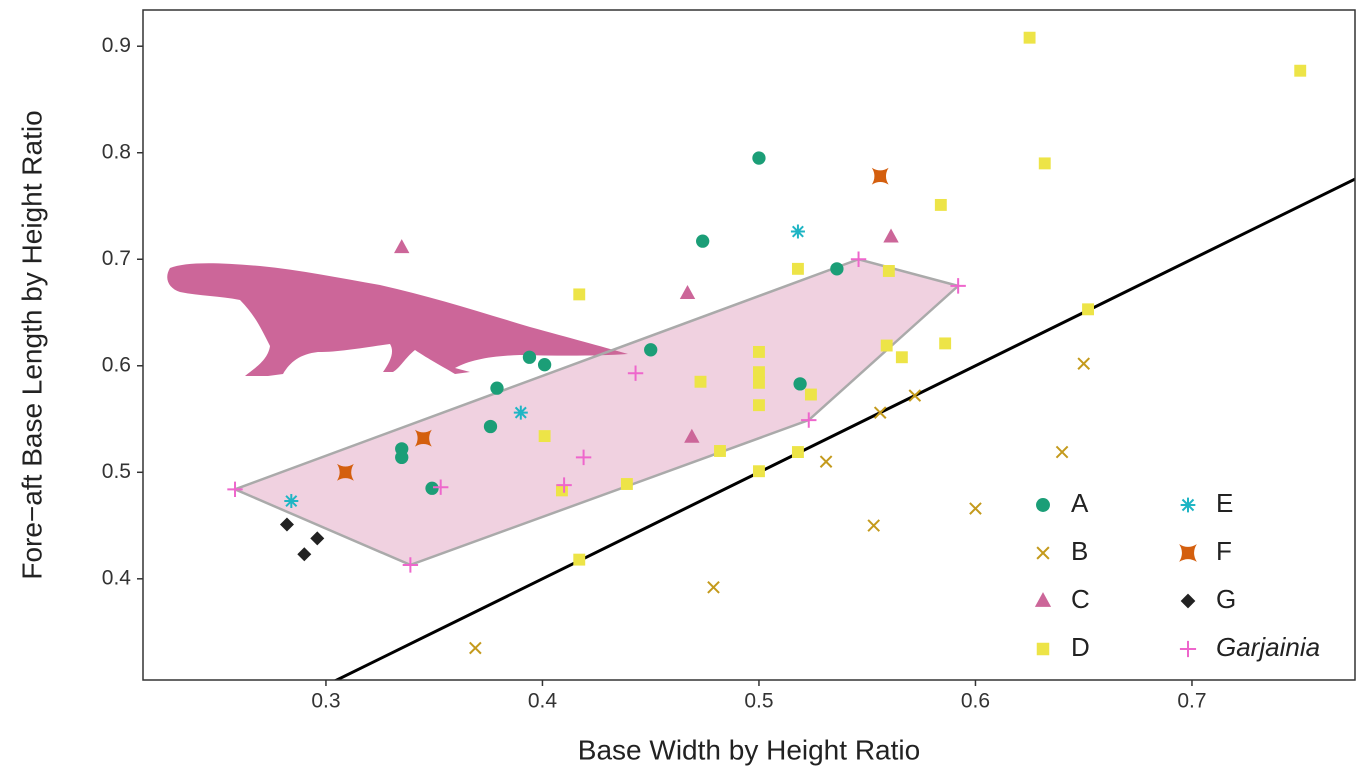 This screenshot has width=1361, height=774. I want to click on x-tick-label: 0.4, so click(543, 701).